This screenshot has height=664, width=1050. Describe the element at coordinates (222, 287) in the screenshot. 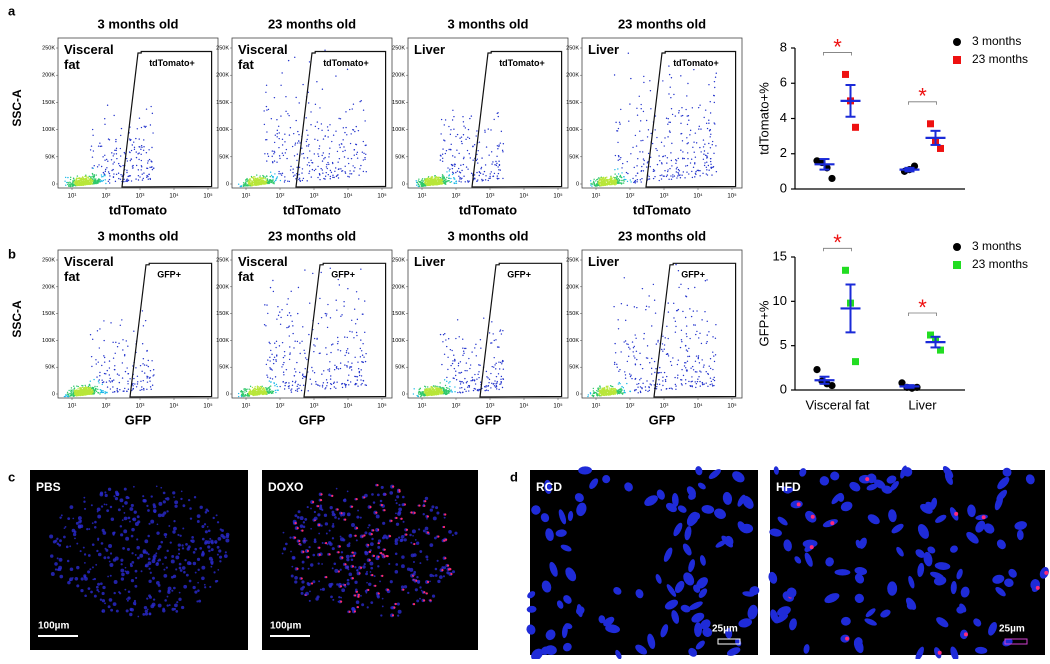

I see `y-tick-label: 200K` at that location.